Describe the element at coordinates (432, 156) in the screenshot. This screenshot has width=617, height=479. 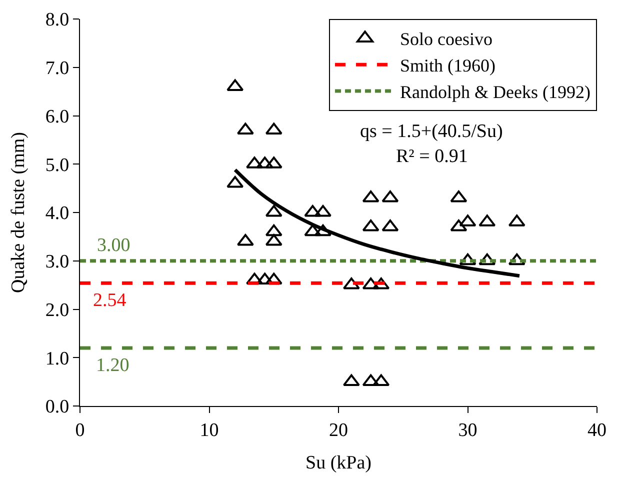
I see `annotation: R² = 0.91` at that location.